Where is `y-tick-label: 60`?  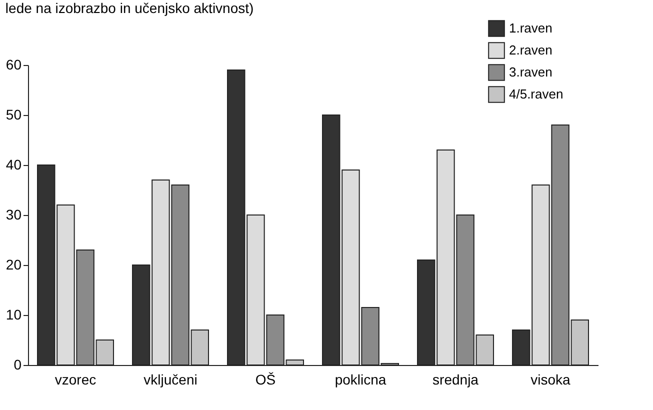
y-tick-label: 60 is located at coordinates (14, 64).